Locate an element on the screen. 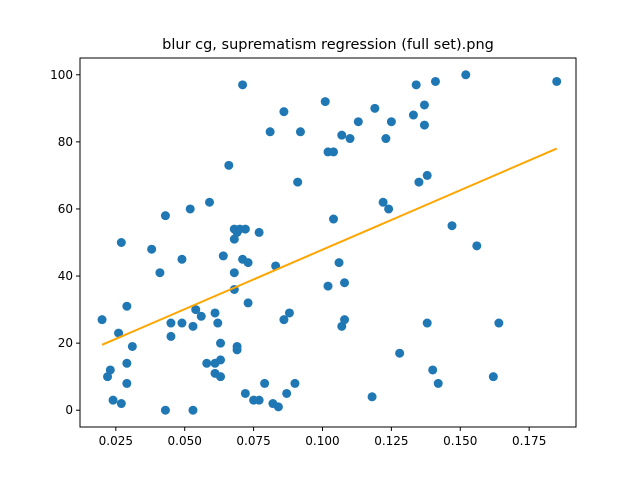  x-tick-label: 0.025 is located at coordinates (116, 441).